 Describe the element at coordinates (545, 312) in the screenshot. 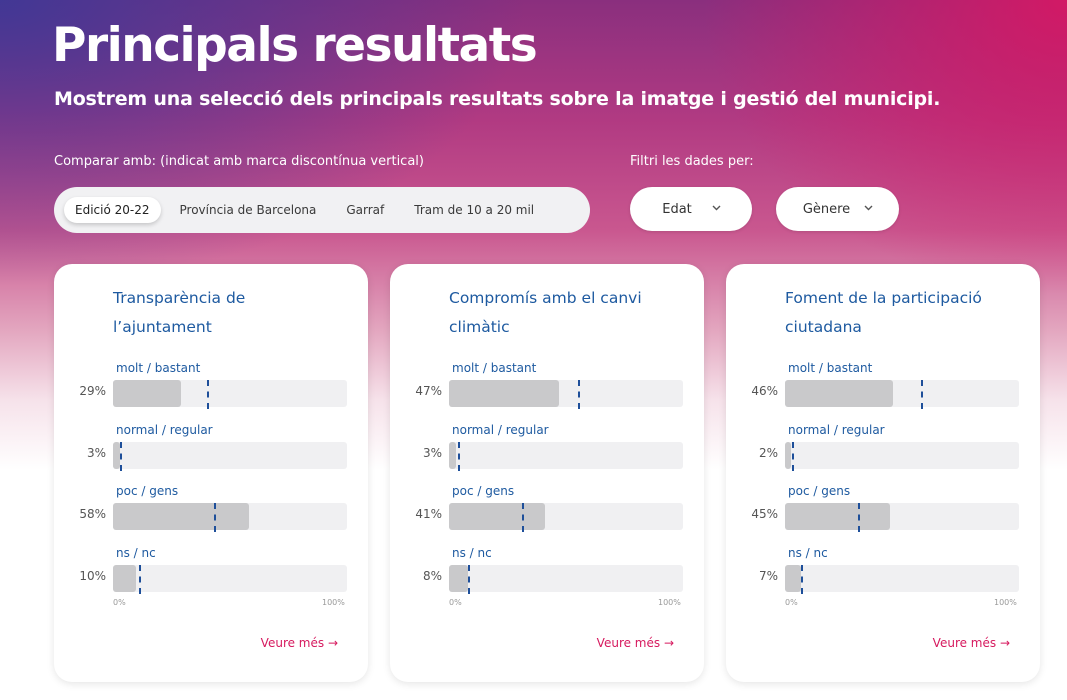

I see `card-title: Compromís amb el canvi climàtic` at that location.